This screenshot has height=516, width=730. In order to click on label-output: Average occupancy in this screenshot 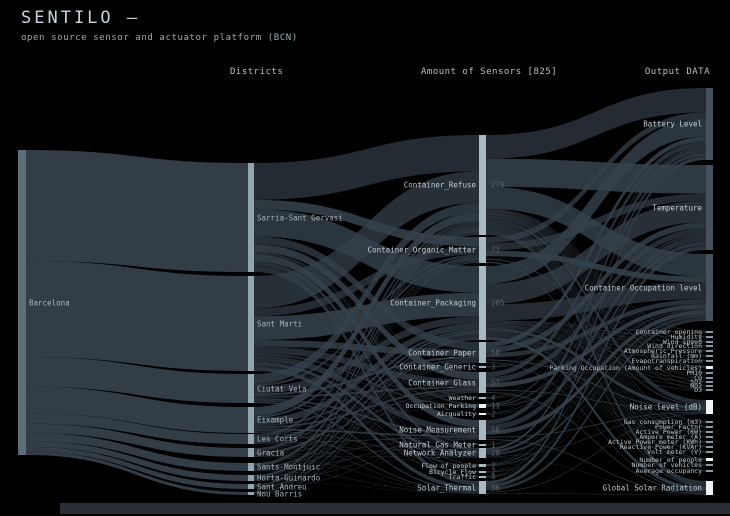, I will do `click(668, 470)`.